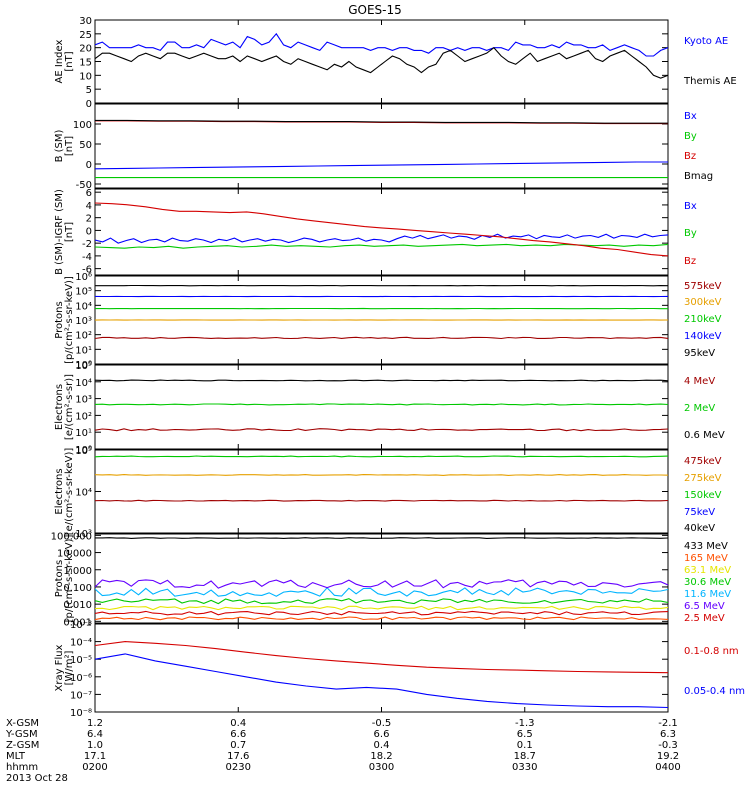 This screenshot has height=800, width=750. Describe the element at coordinates (238, 723) in the screenshot. I see `x-axis-value: 0.4` at that location.